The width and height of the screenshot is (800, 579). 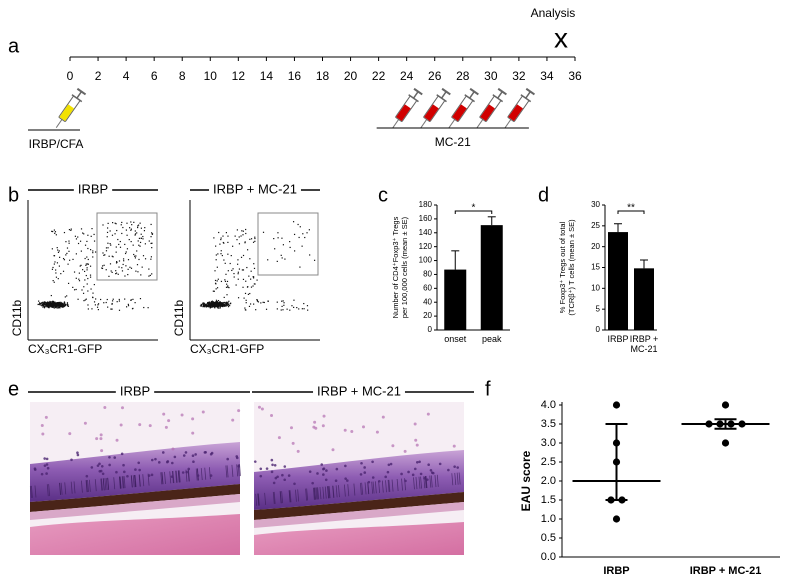 What do you see at coordinates (430, 329) in the screenshot?
I see `y-tick-label: 0` at bounding box center [430, 329].